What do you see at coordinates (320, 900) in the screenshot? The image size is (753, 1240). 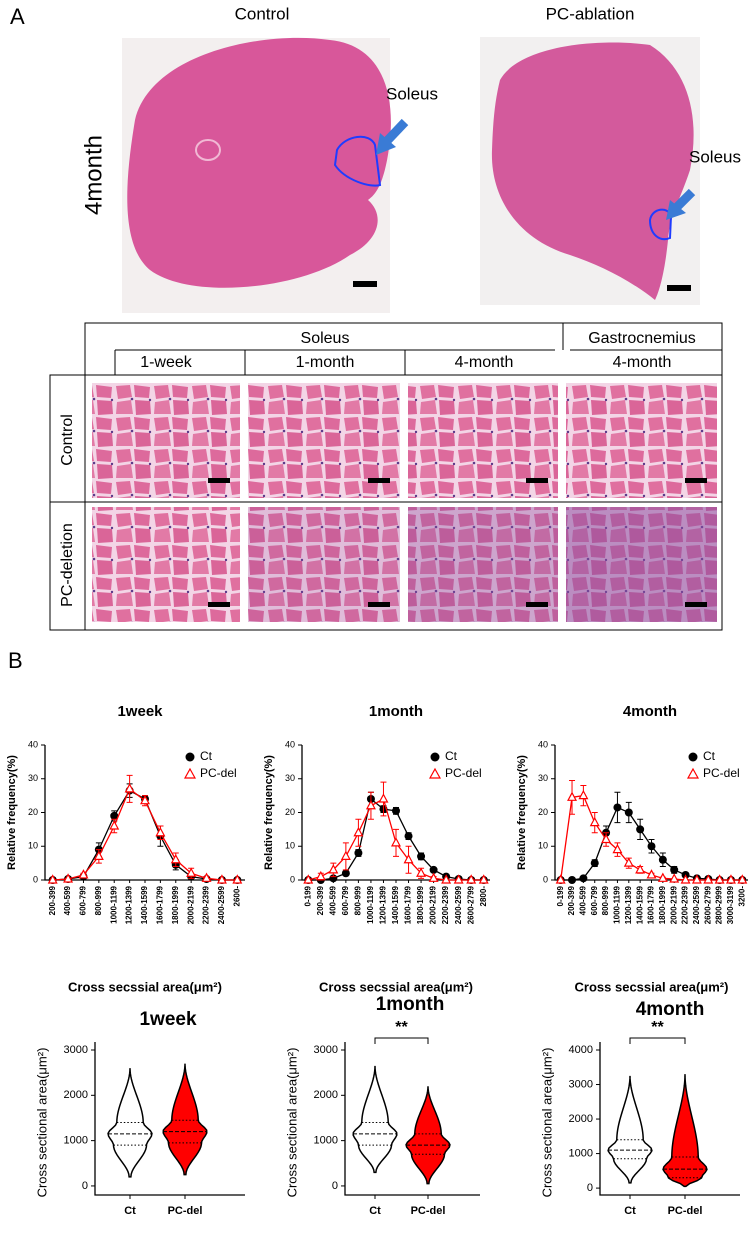 I see `x-tick-label: 200-399` at bounding box center [320, 900].